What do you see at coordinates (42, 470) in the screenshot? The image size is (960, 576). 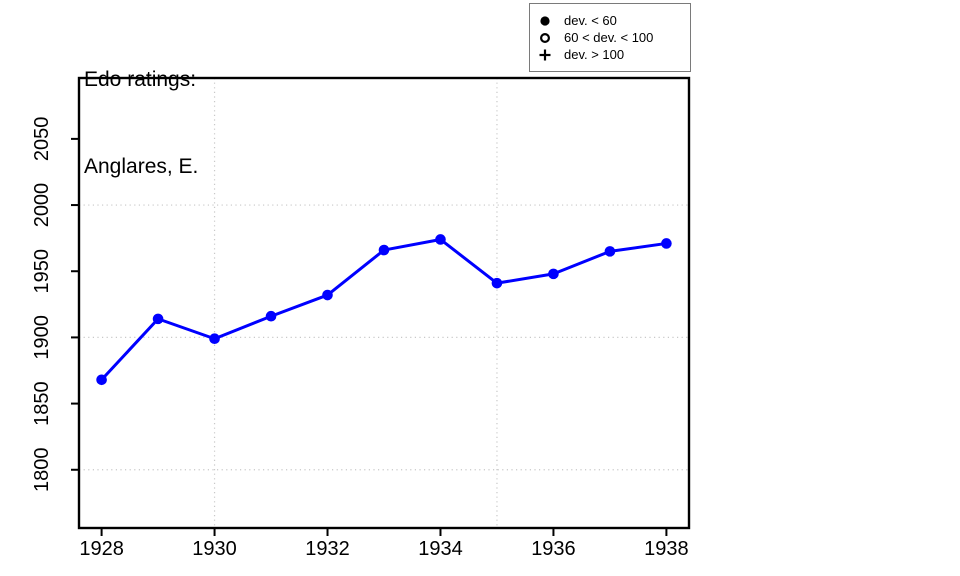 I see `y-tick-label: 1800` at bounding box center [42, 470].